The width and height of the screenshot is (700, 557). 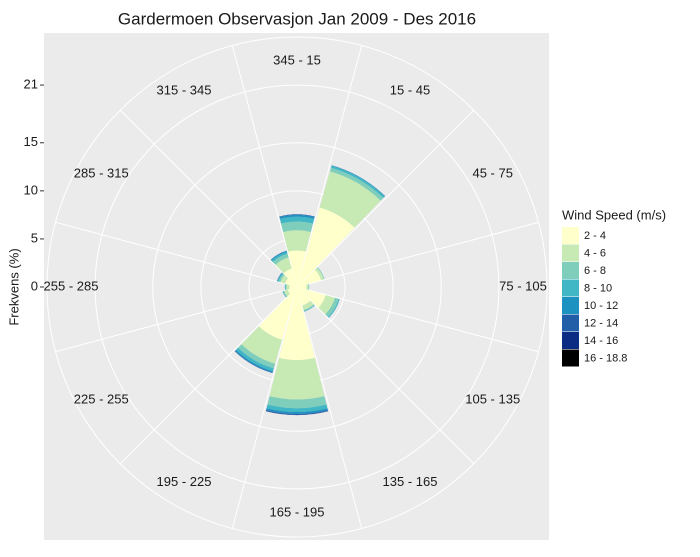 What do you see at coordinates (297, 511) in the screenshot?
I see `direction-label: 165 - 195` at bounding box center [297, 511].